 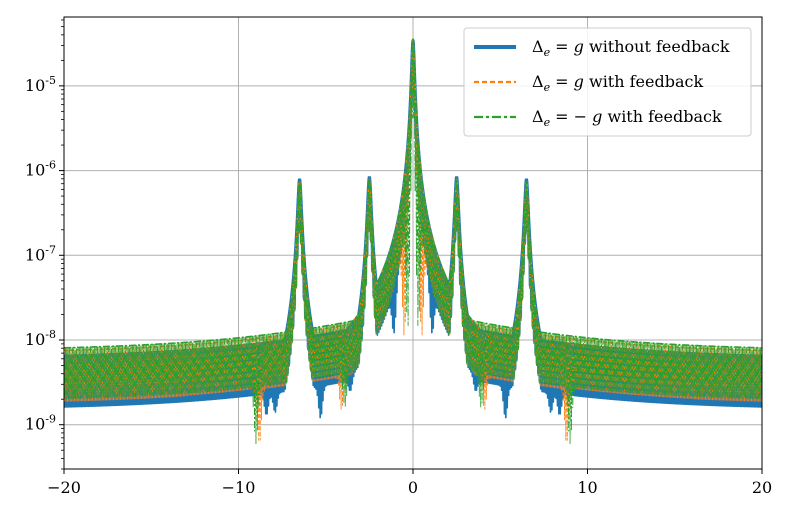 What do you see at coordinates (40, 169) in the screenshot?
I see `y-tick-label: 10⁻⁶` at bounding box center [40, 169].